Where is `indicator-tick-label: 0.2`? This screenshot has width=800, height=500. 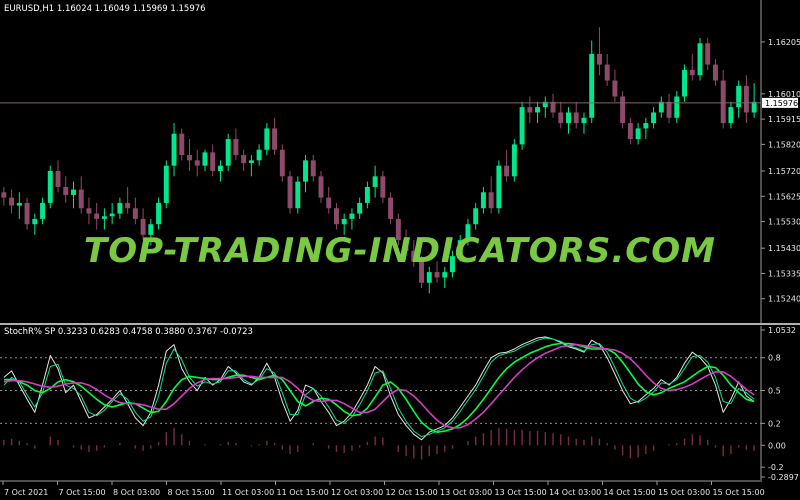
indicator-tick-label: 0.2 is located at coordinates (774, 423).